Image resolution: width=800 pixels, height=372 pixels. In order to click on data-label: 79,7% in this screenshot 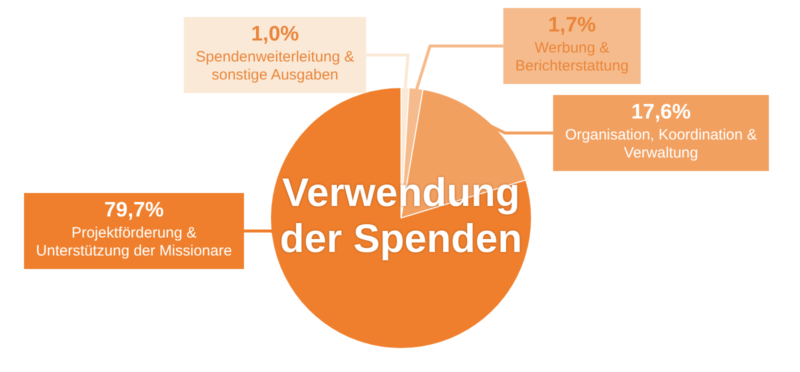, I will do `click(134, 210)`.